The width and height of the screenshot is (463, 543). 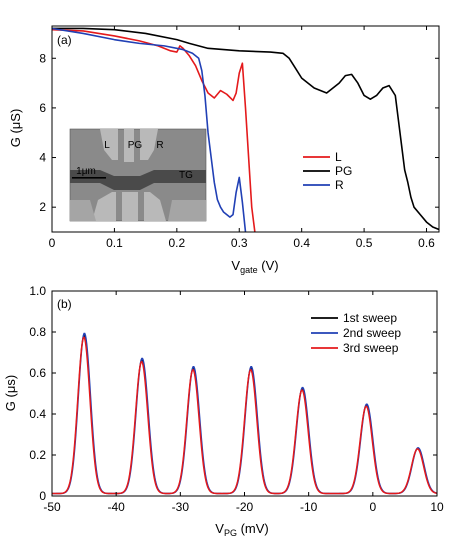 I want to click on x-tick-label: -30, so click(x=181, y=507).